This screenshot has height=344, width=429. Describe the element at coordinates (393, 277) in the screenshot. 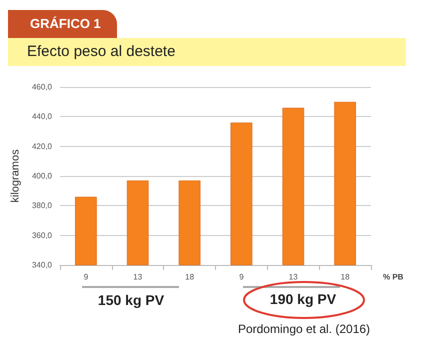

I see `x-axis-title: % PB` at that location.